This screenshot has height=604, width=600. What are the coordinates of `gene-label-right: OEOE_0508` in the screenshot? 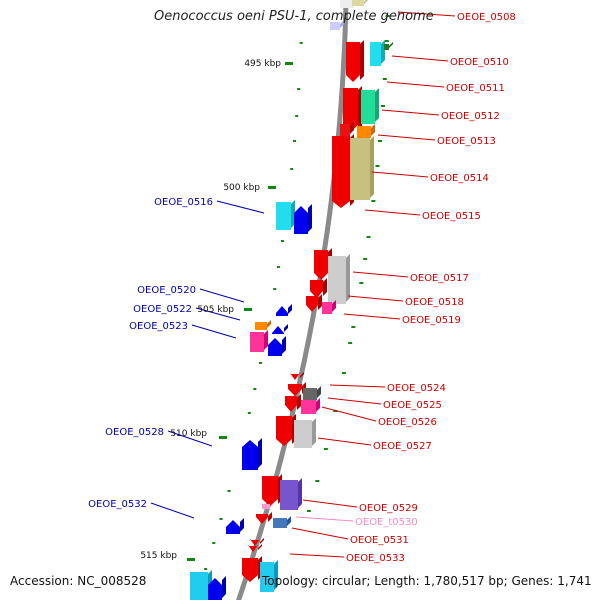 It's located at (486, 17).